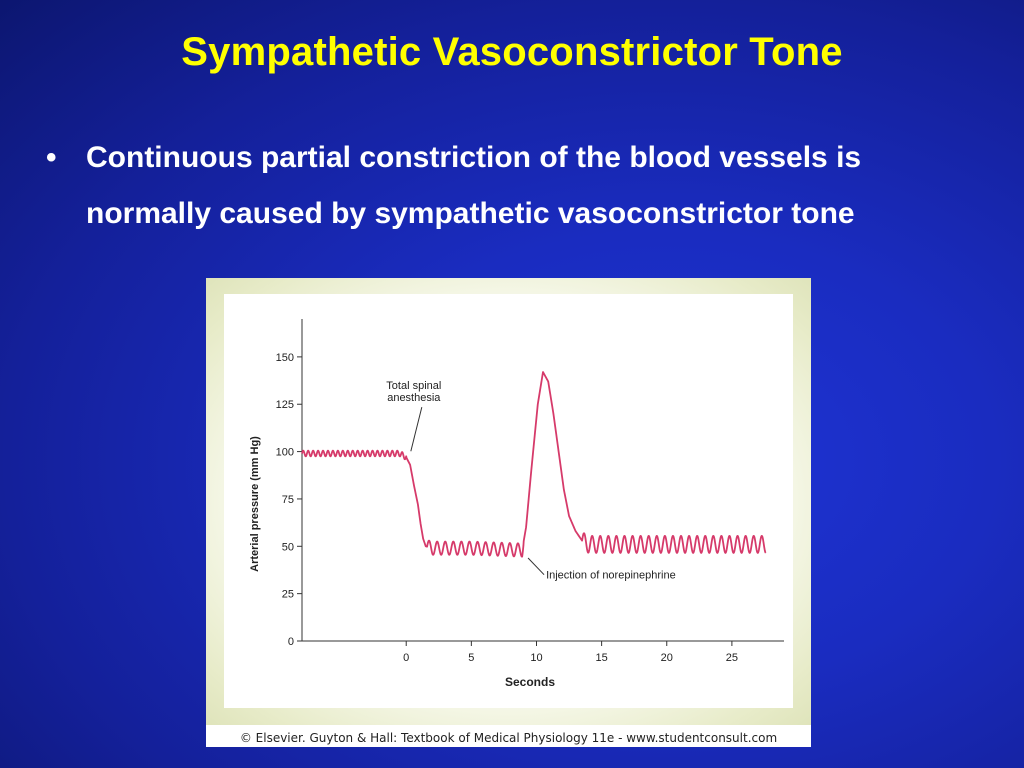 This screenshot has height=768, width=1024. I want to click on y-tick-label: 150, so click(285, 358).